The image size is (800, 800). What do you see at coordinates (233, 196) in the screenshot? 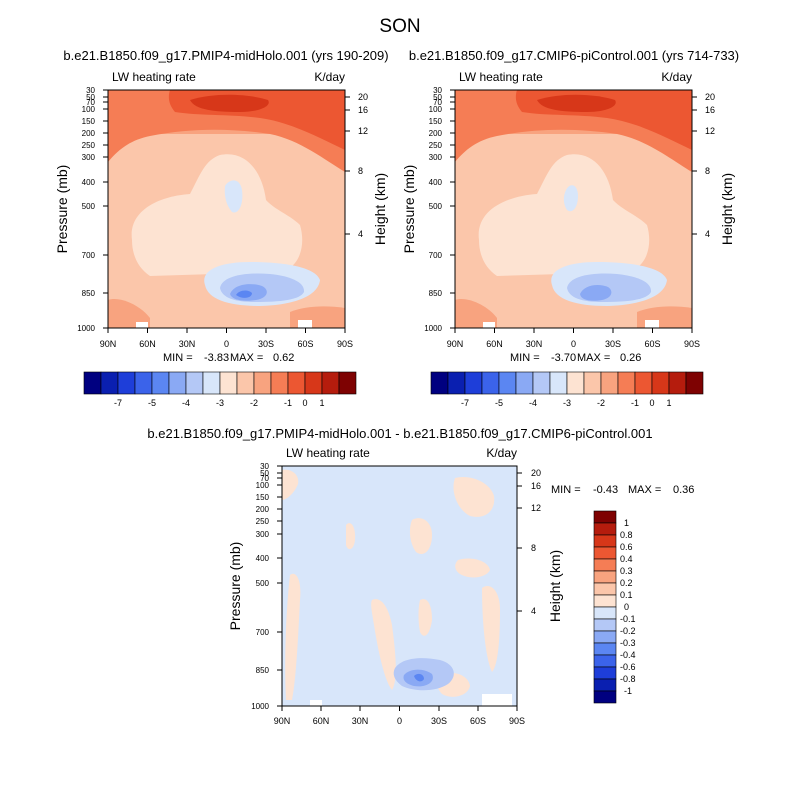
I see `trop-pale-blue` at bounding box center [233, 196].